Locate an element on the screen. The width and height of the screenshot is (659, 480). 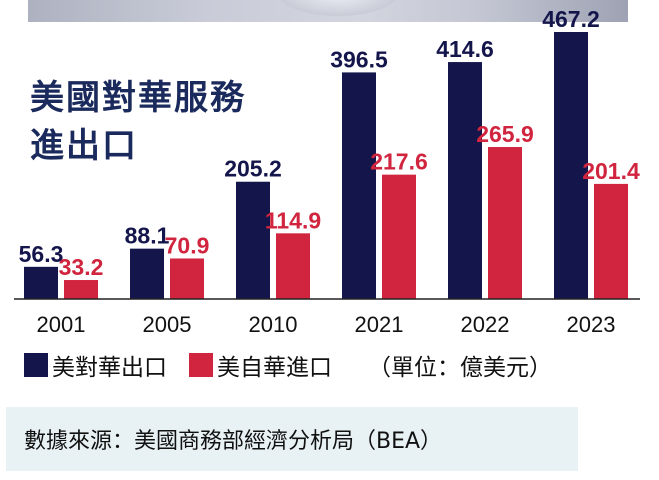
bar-import-2022 is located at coordinates (505, 223).